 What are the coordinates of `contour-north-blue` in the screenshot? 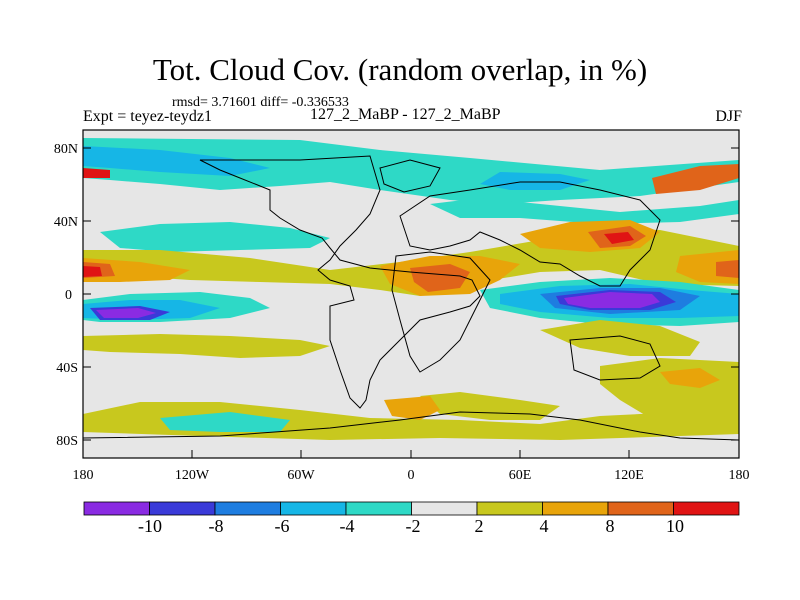 It's located at (176, 161).